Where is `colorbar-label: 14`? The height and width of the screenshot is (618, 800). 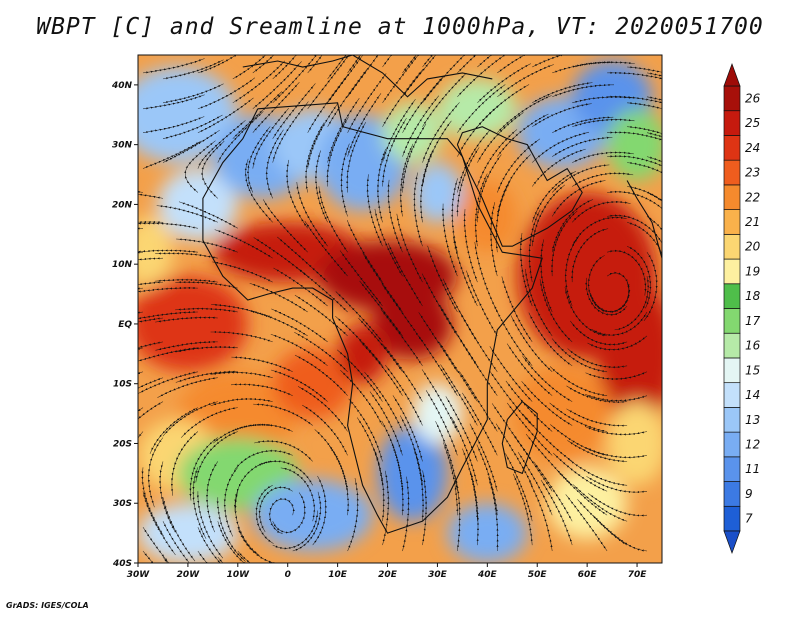
colorbar-label: 14 is located at coordinates (752, 395).